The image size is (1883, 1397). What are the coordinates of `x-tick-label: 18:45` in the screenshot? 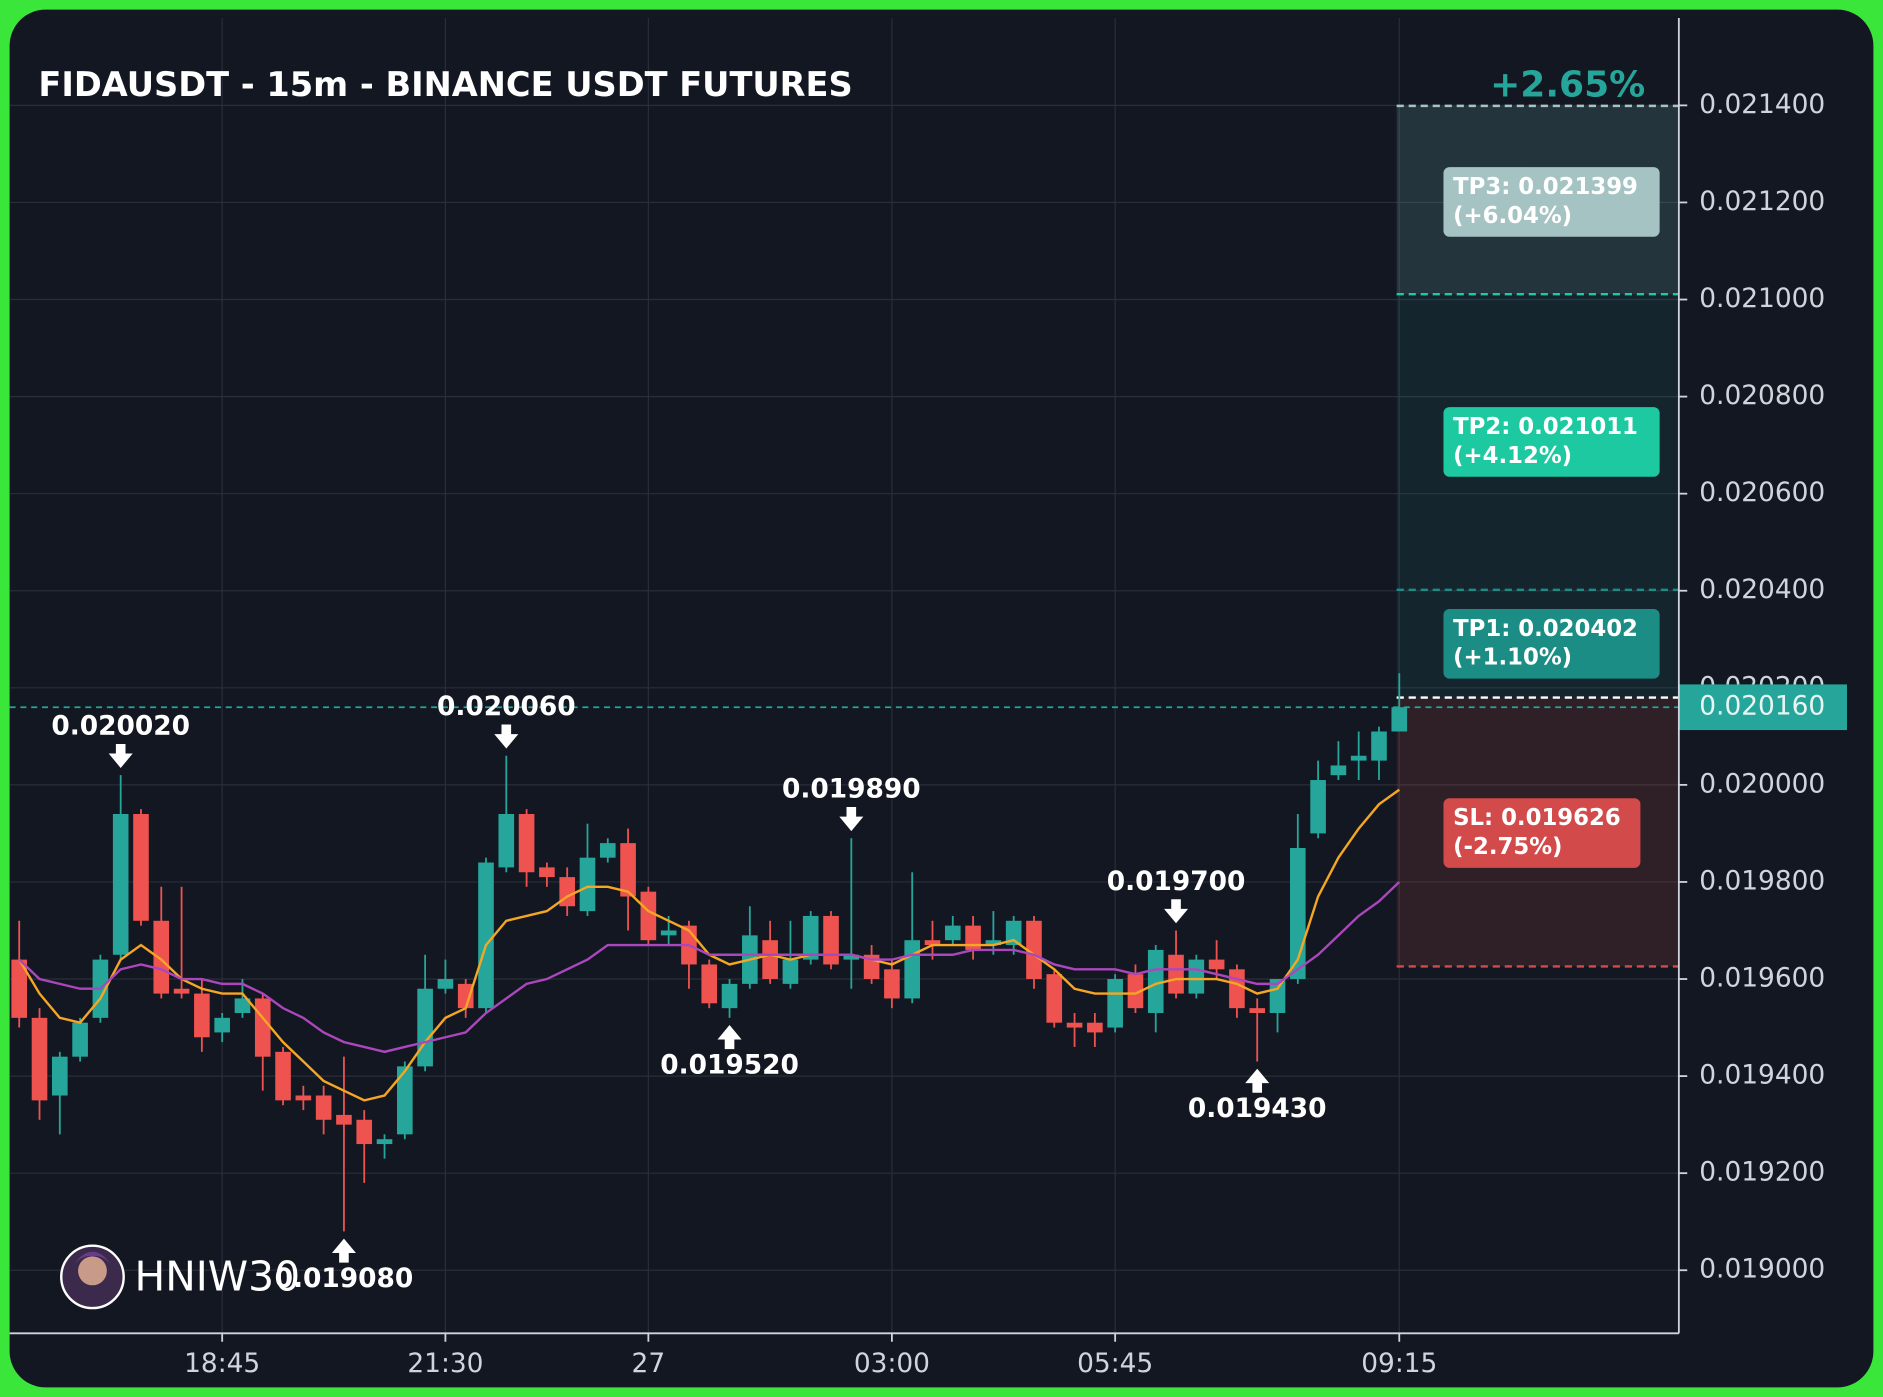 It's located at (222, 1363).